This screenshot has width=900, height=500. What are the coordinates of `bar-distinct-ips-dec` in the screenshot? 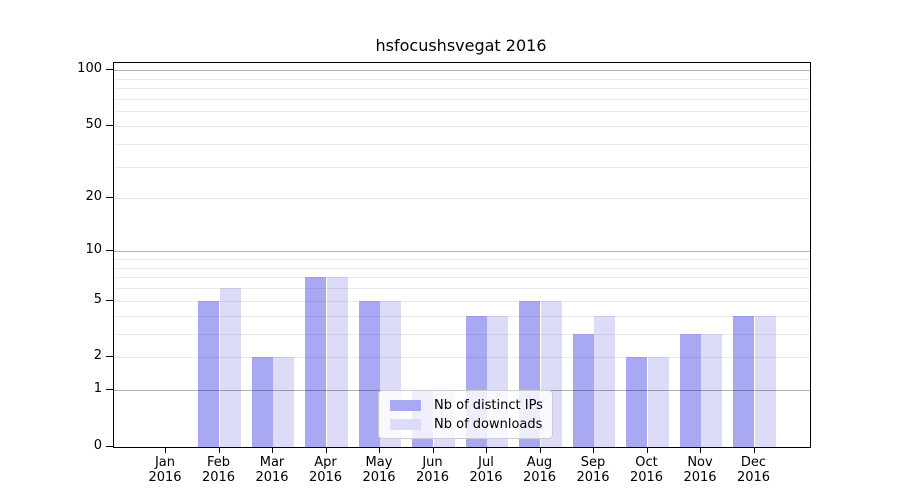 It's located at (744, 381).